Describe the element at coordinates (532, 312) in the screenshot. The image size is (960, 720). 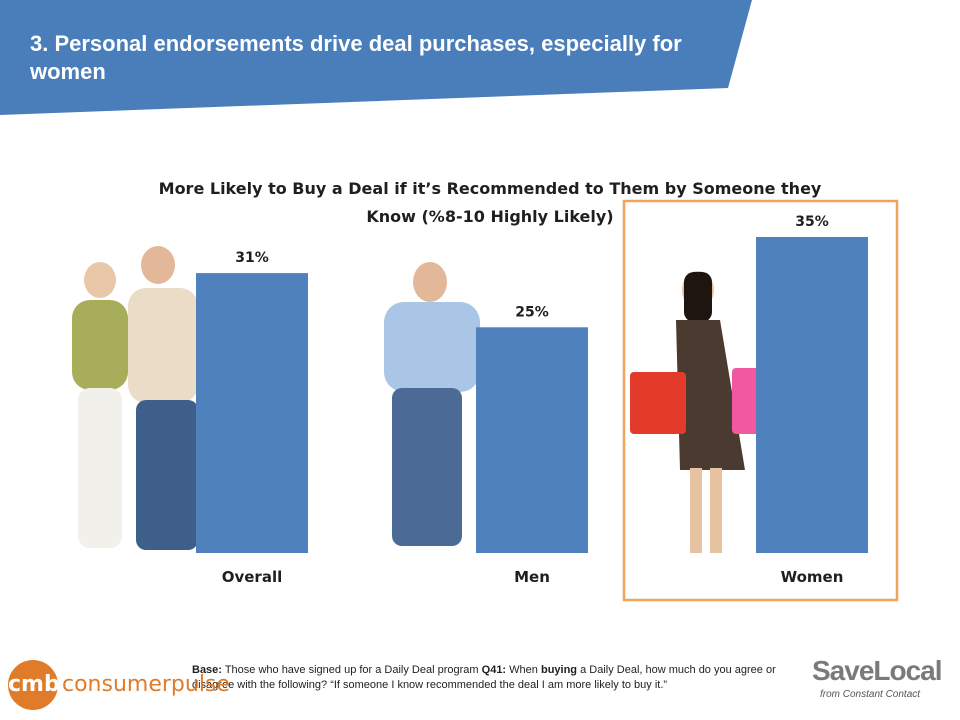
I see `value-label-men: 25%` at that location.